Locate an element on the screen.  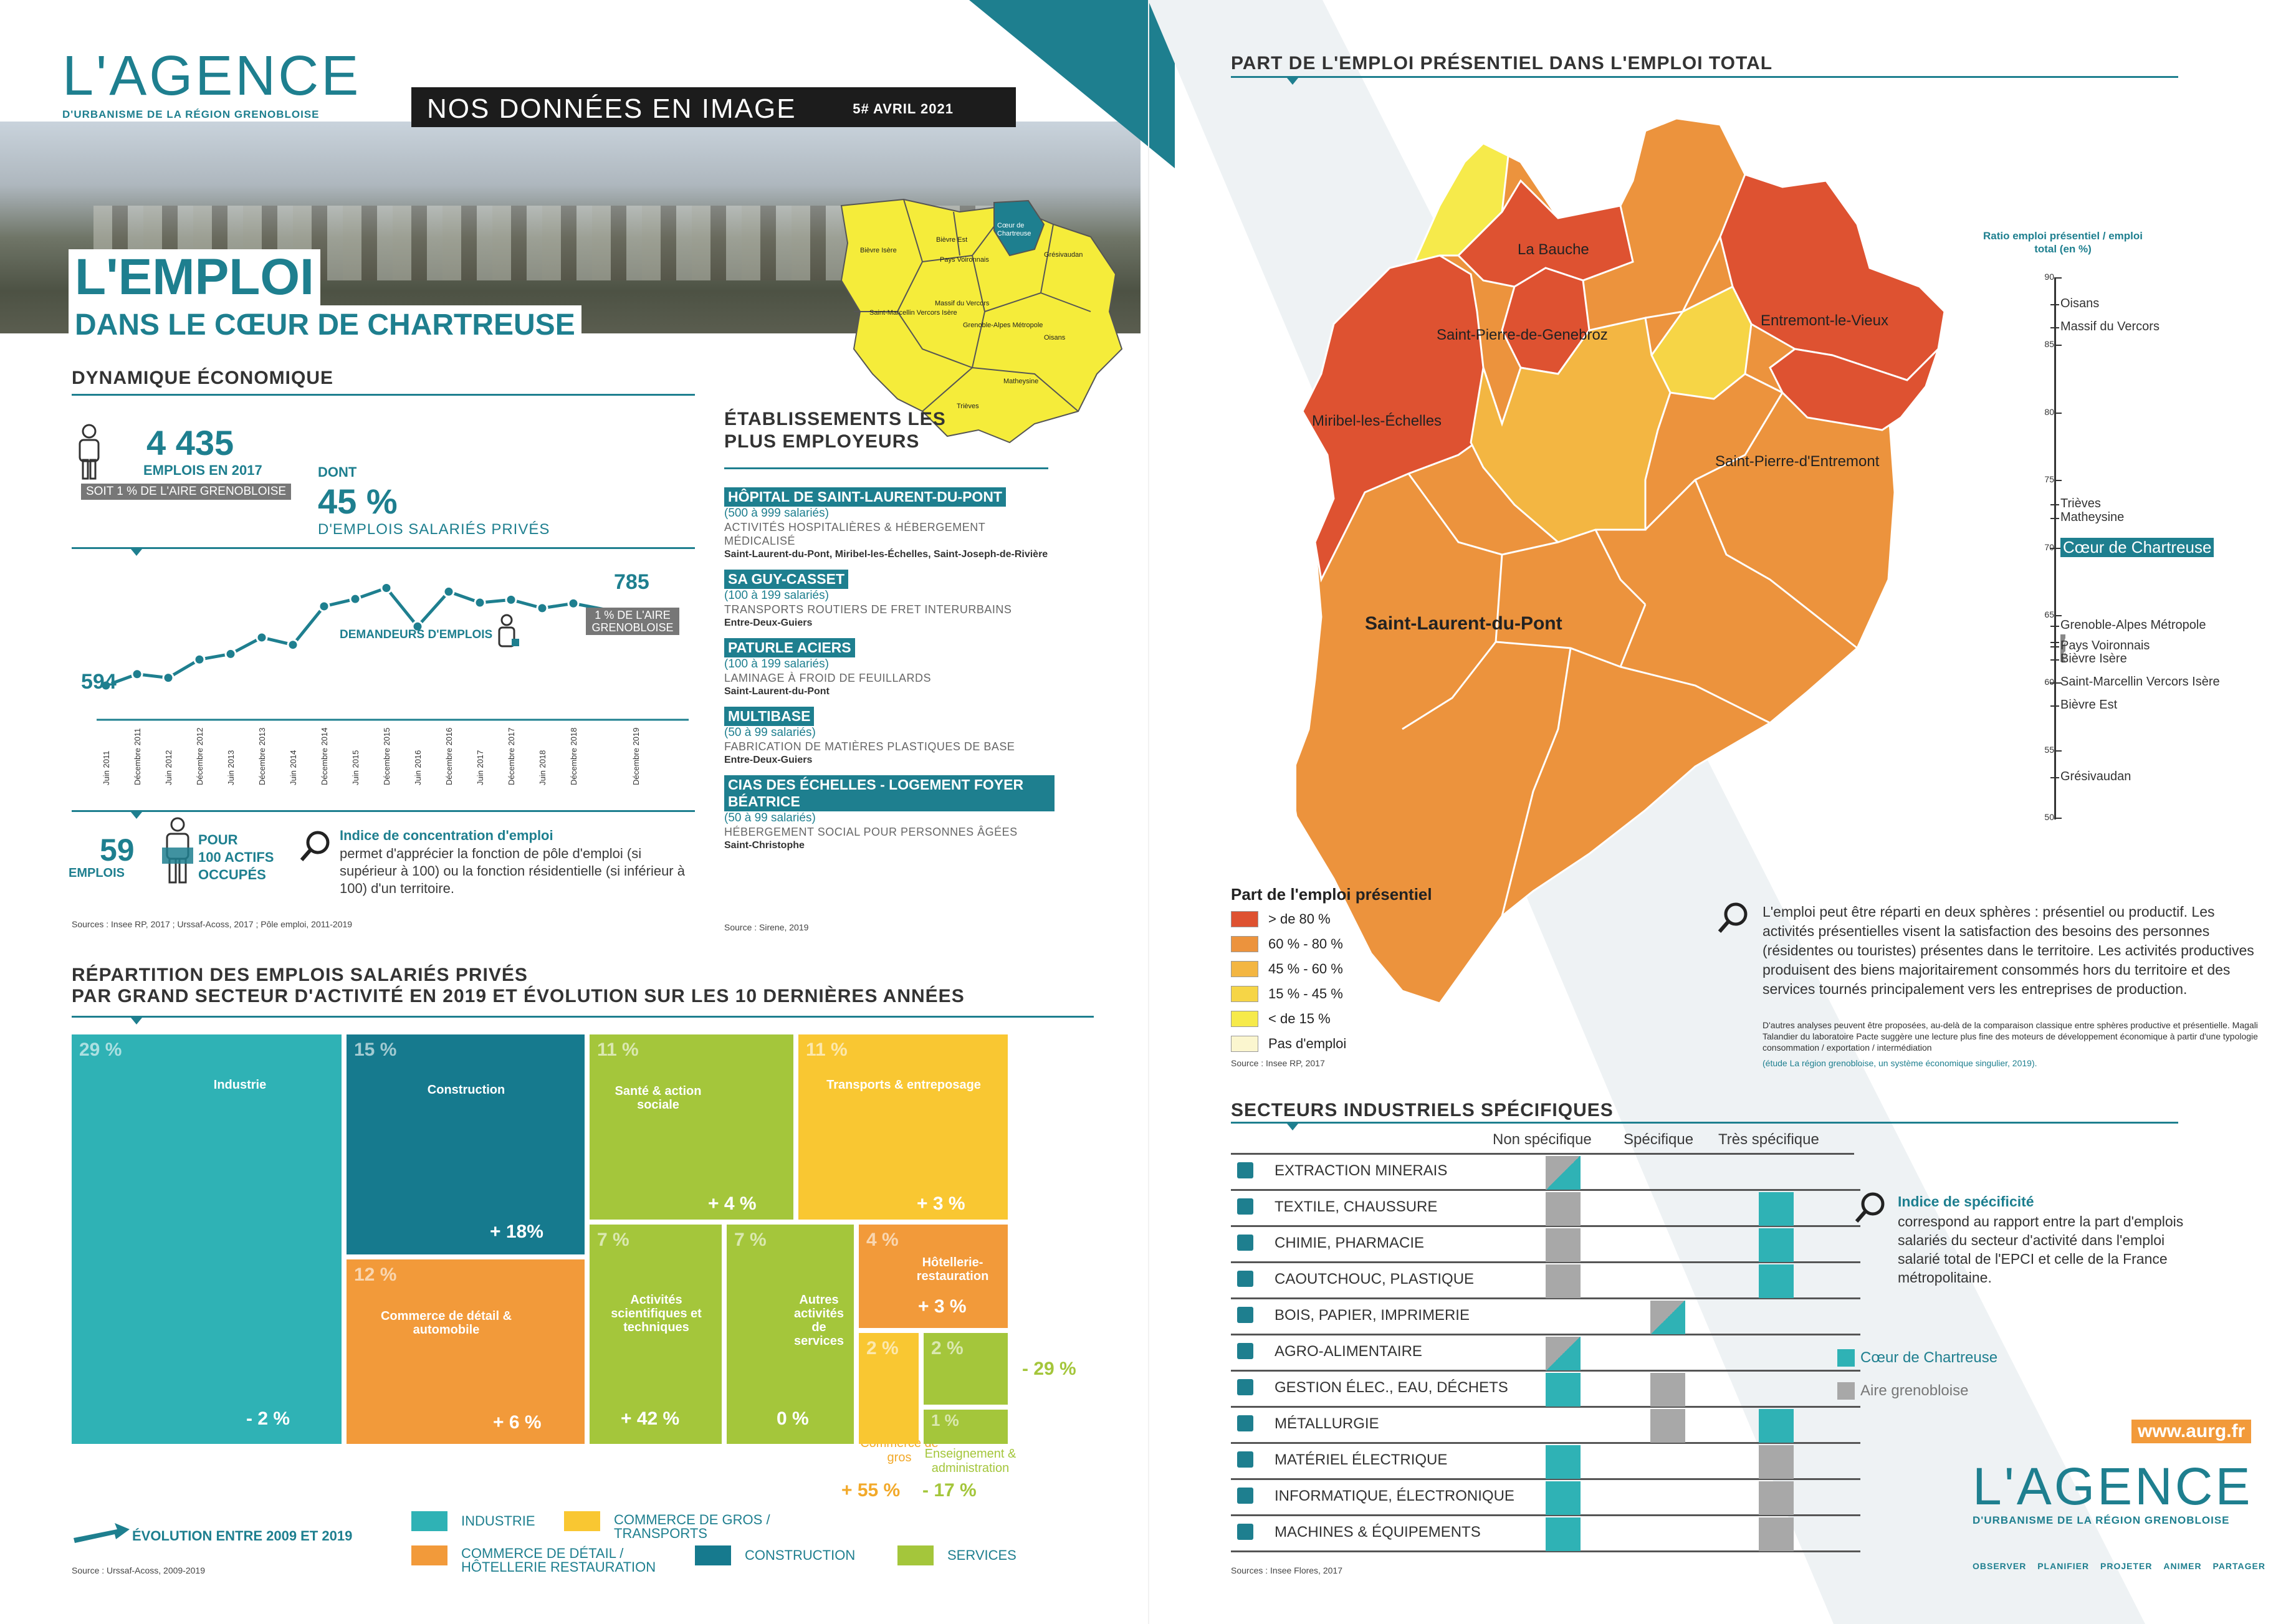
ind-bar-both is located at coordinates (1564, 1354).